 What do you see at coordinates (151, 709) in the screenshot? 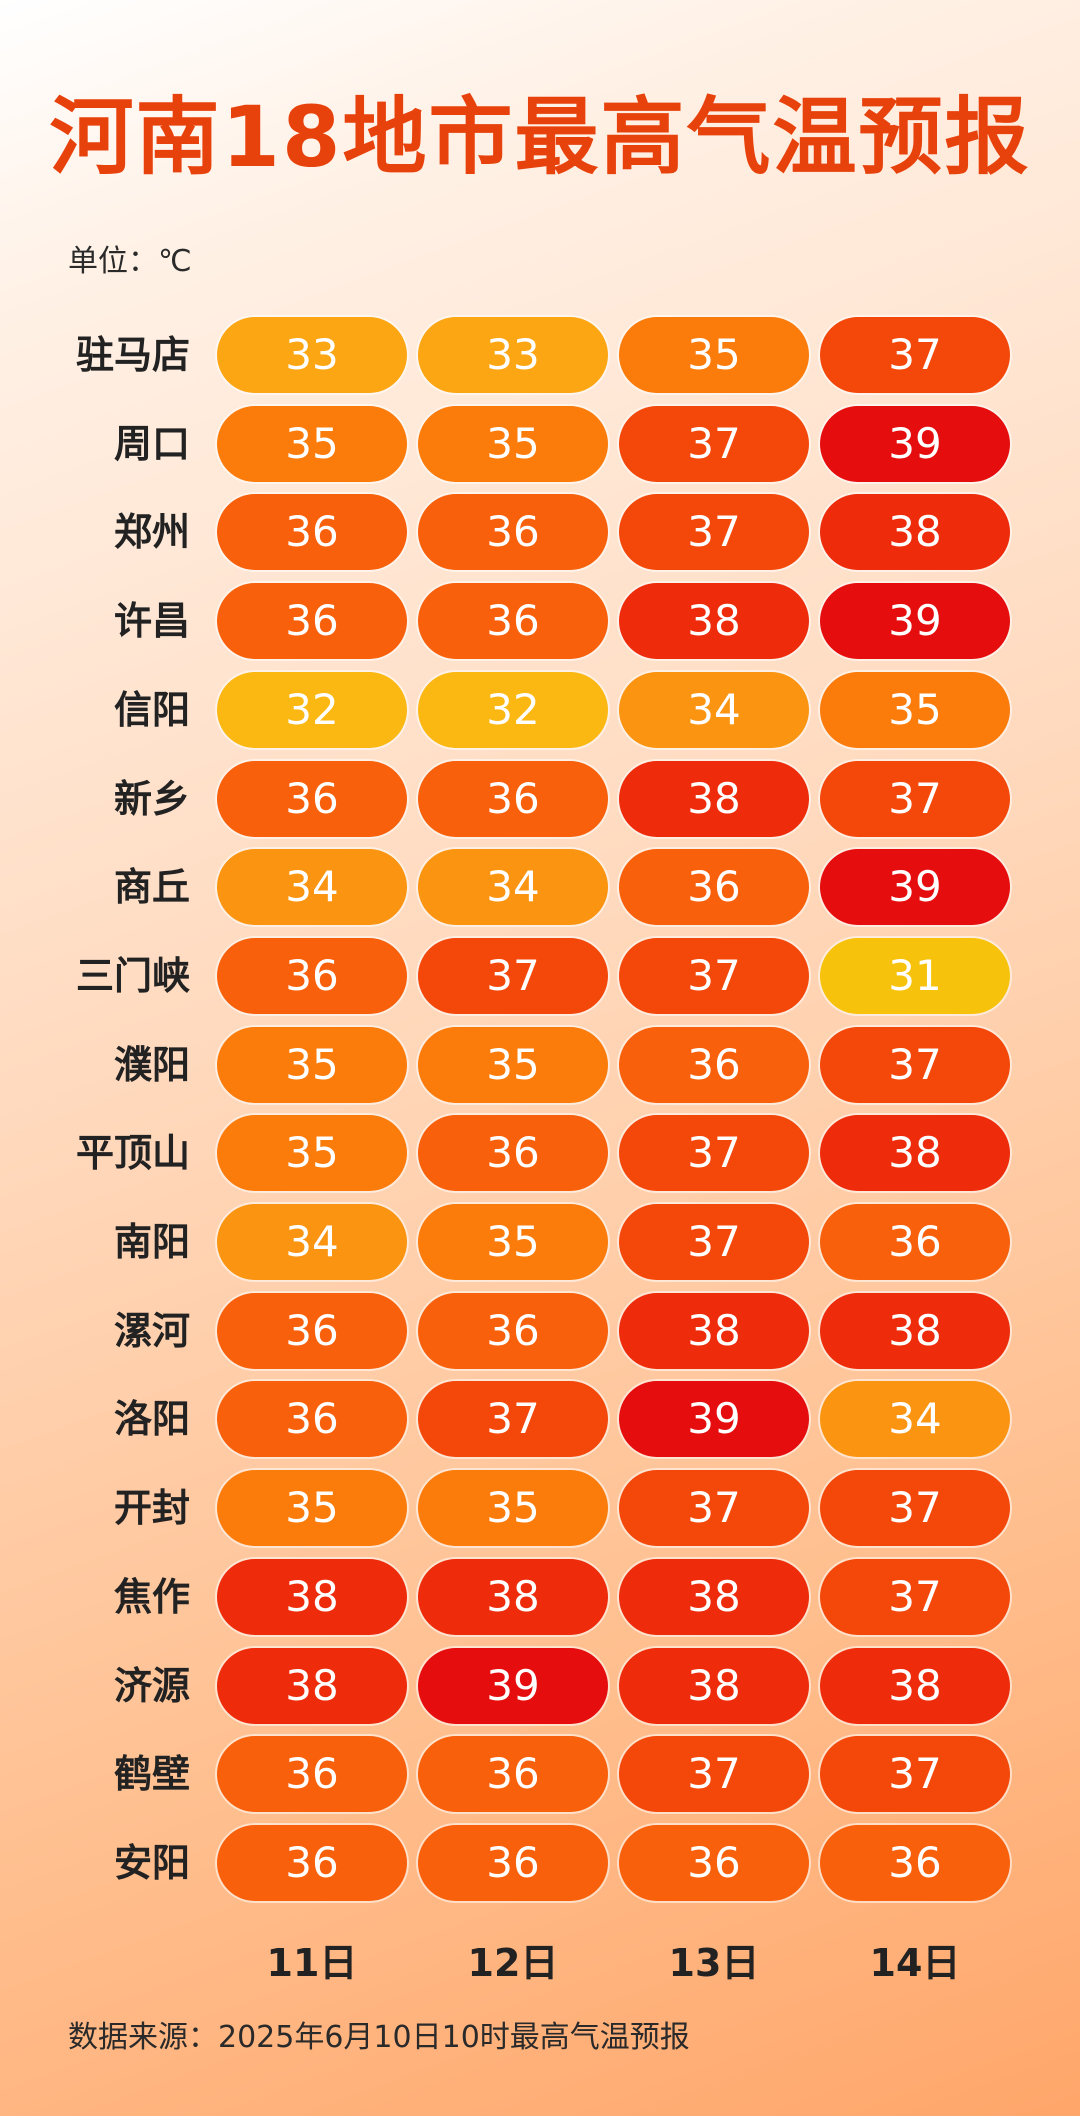
I see `city-label: 信阳` at bounding box center [151, 709].